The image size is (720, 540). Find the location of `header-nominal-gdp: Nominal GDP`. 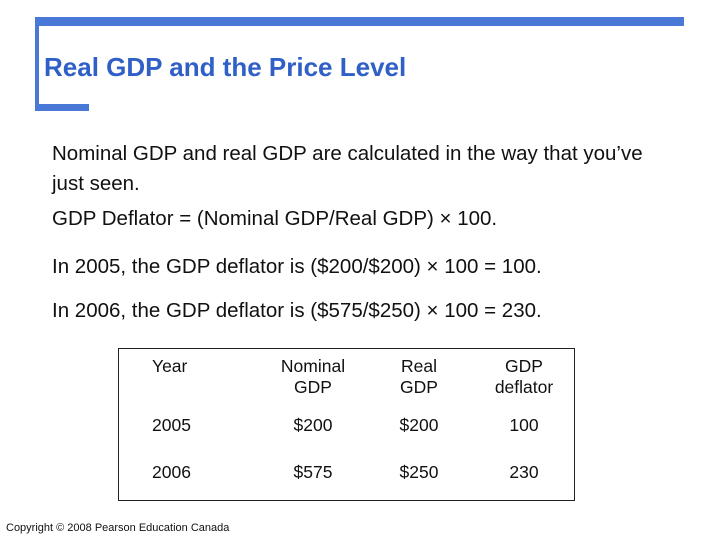

header-nominal-gdp: Nominal GDP is located at coordinates (313, 376).